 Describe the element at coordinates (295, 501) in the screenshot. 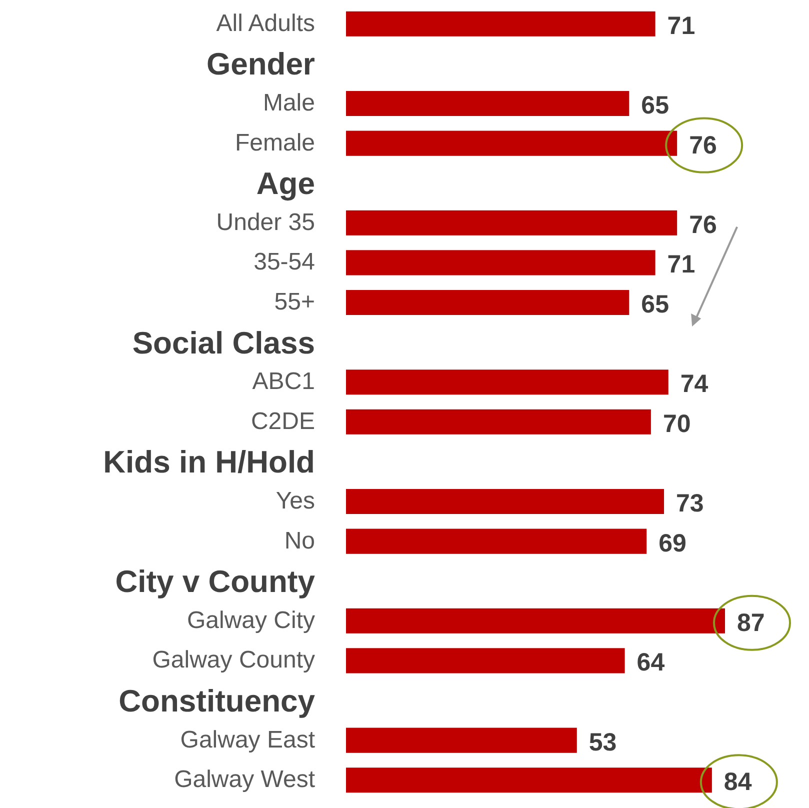

I see `y-tick-label: Yes` at that location.